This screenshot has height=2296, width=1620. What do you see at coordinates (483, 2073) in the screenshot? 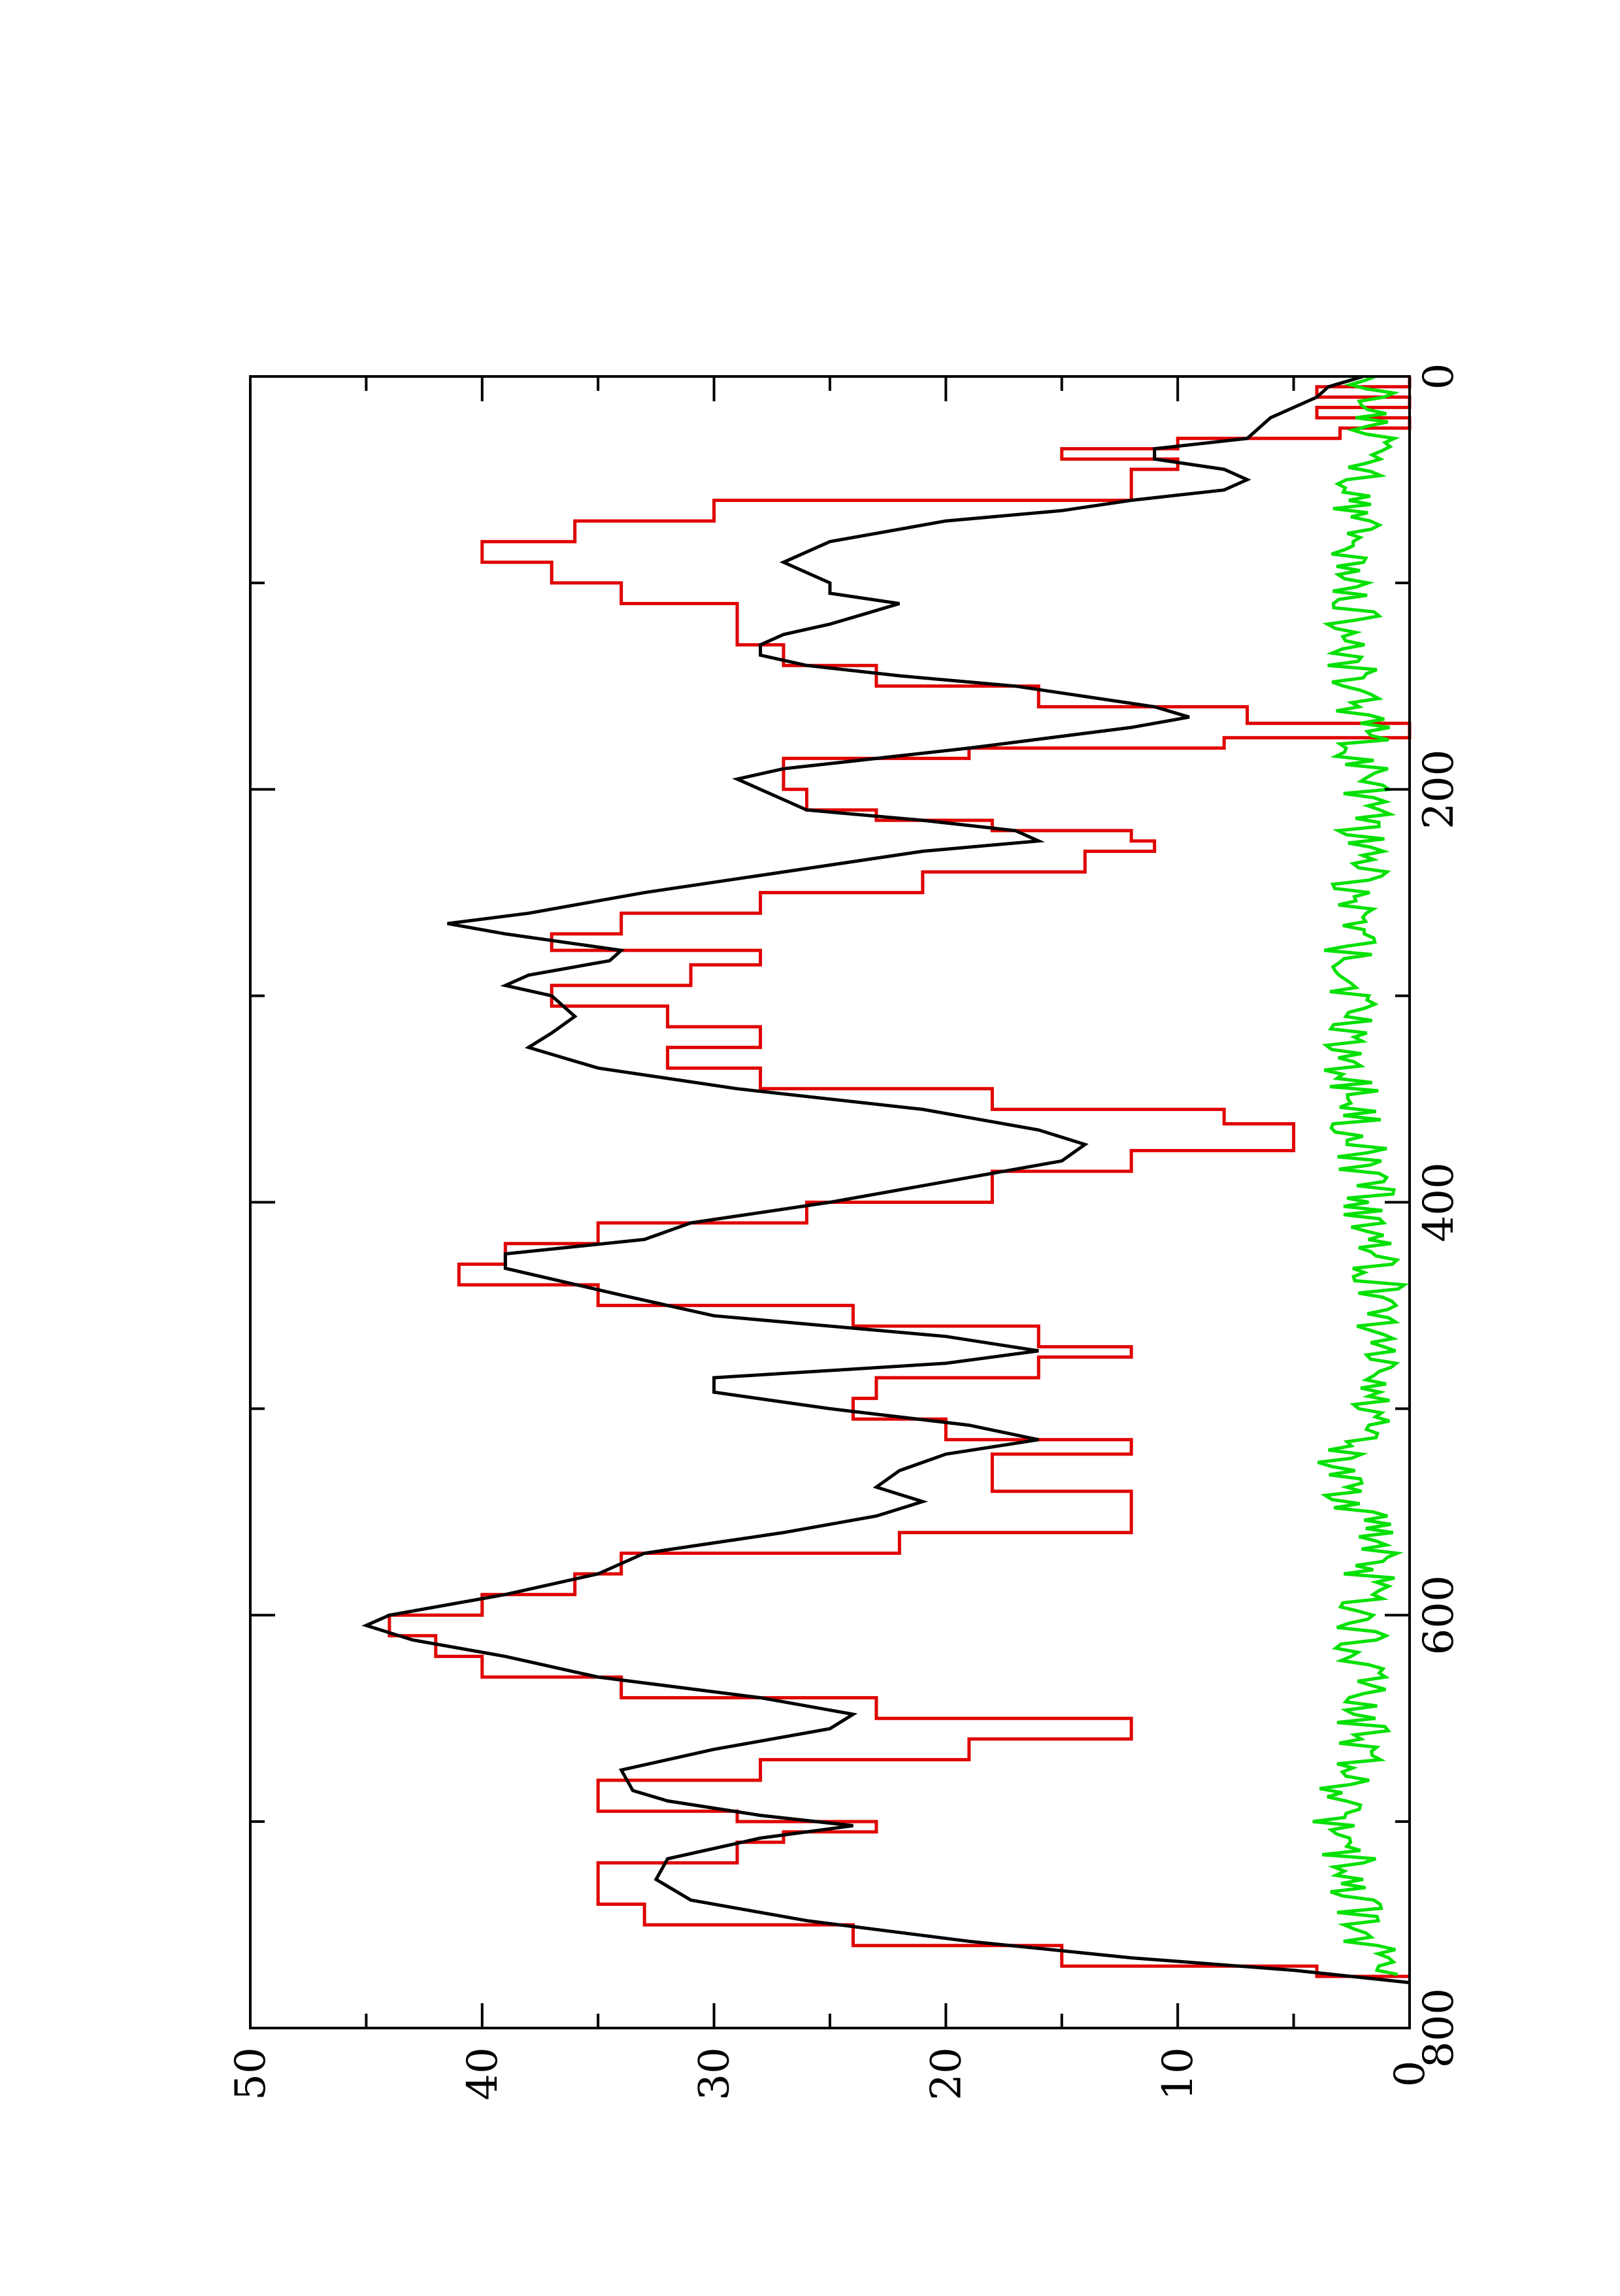
I see `y-tick-label: 40` at bounding box center [483, 2073].